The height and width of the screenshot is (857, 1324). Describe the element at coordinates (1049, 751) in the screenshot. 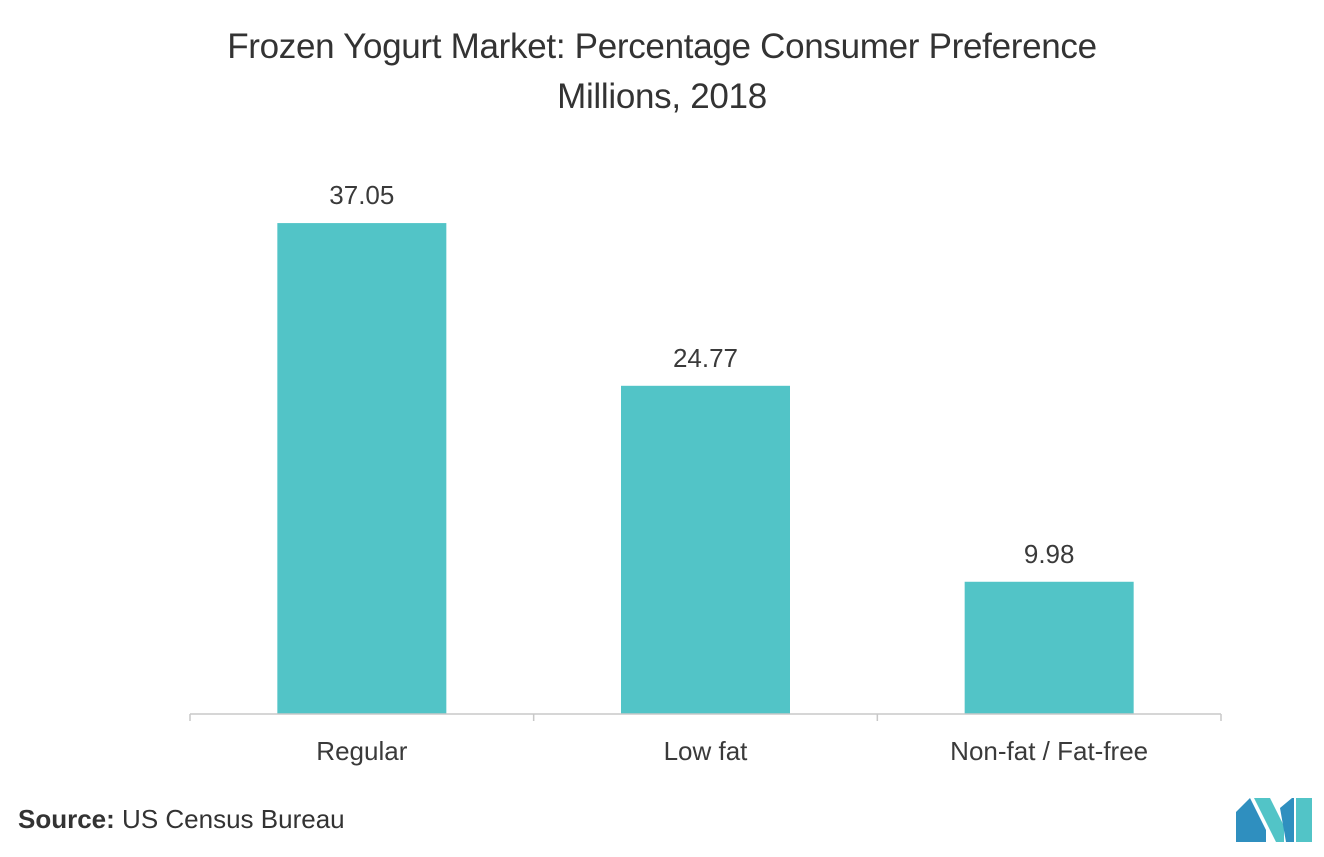

I see `x-tick-label: Non-fat / Fat-free` at that location.